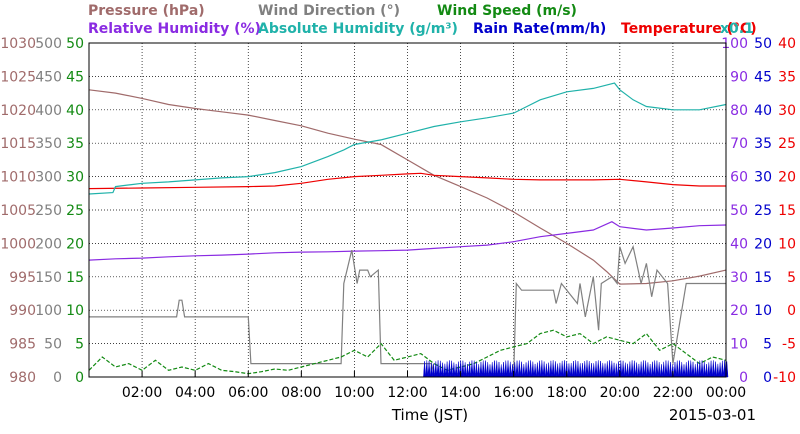 The height and width of the screenshot is (434, 800). What do you see at coordinates (743, 378) in the screenshot?
I see `rh-tick-label: 0` at bounding box center [743, 378].